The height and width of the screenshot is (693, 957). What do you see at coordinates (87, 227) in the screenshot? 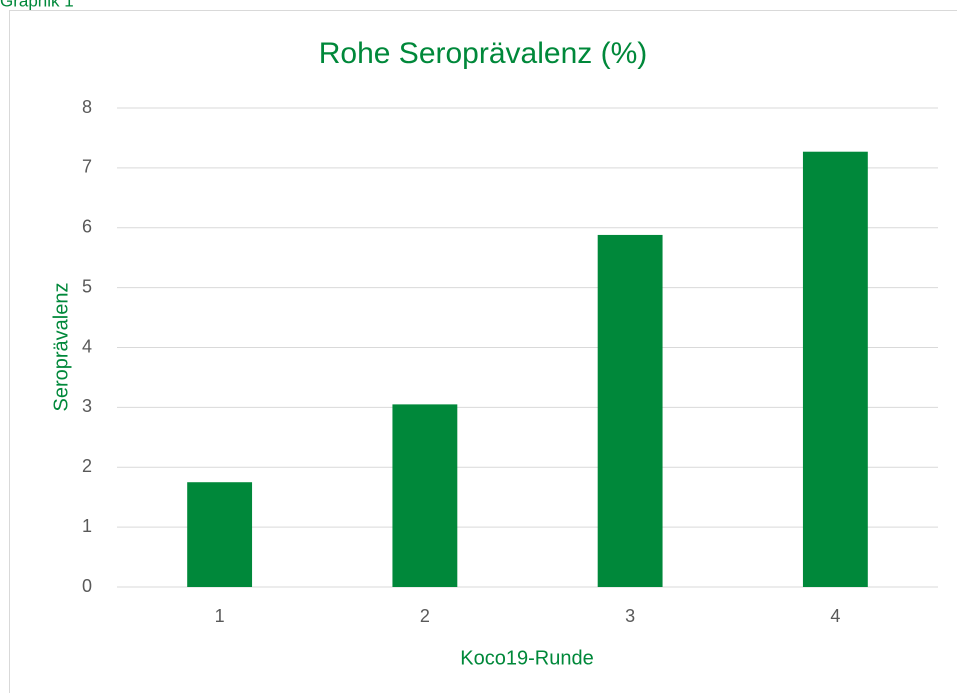
I see `y-tick-label: 6` at bounding box center [87, 227].